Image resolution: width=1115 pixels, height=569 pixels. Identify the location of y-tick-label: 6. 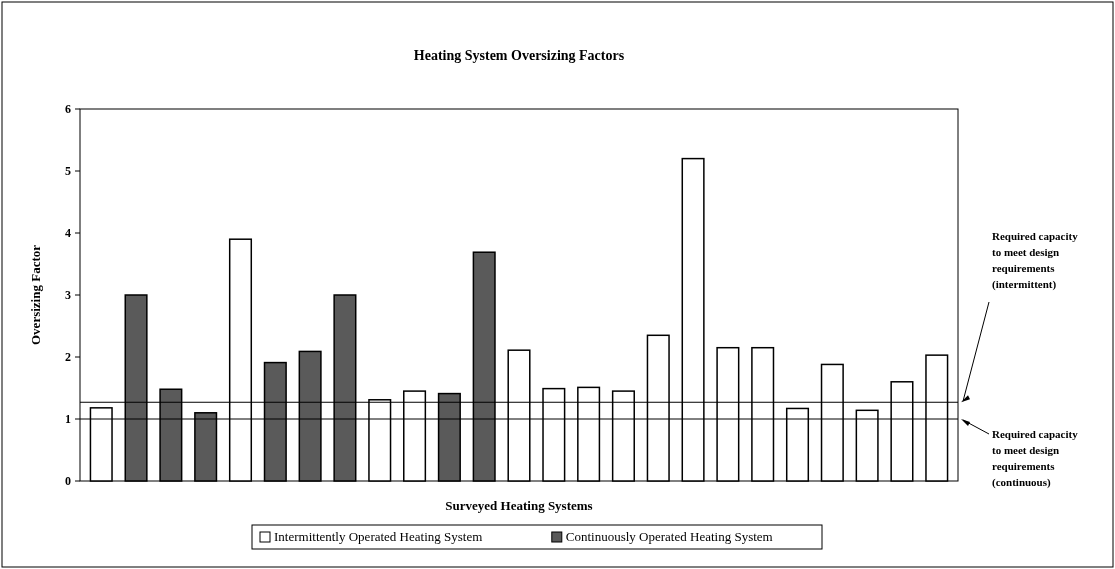
(68, 109).